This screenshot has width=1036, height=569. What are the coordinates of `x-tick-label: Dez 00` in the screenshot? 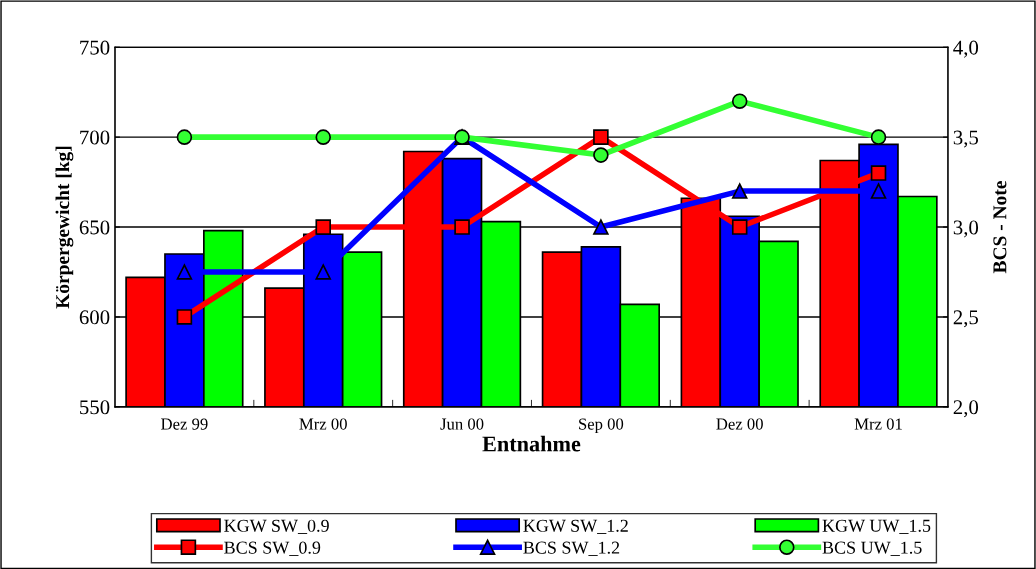 It's located at (739, 424).